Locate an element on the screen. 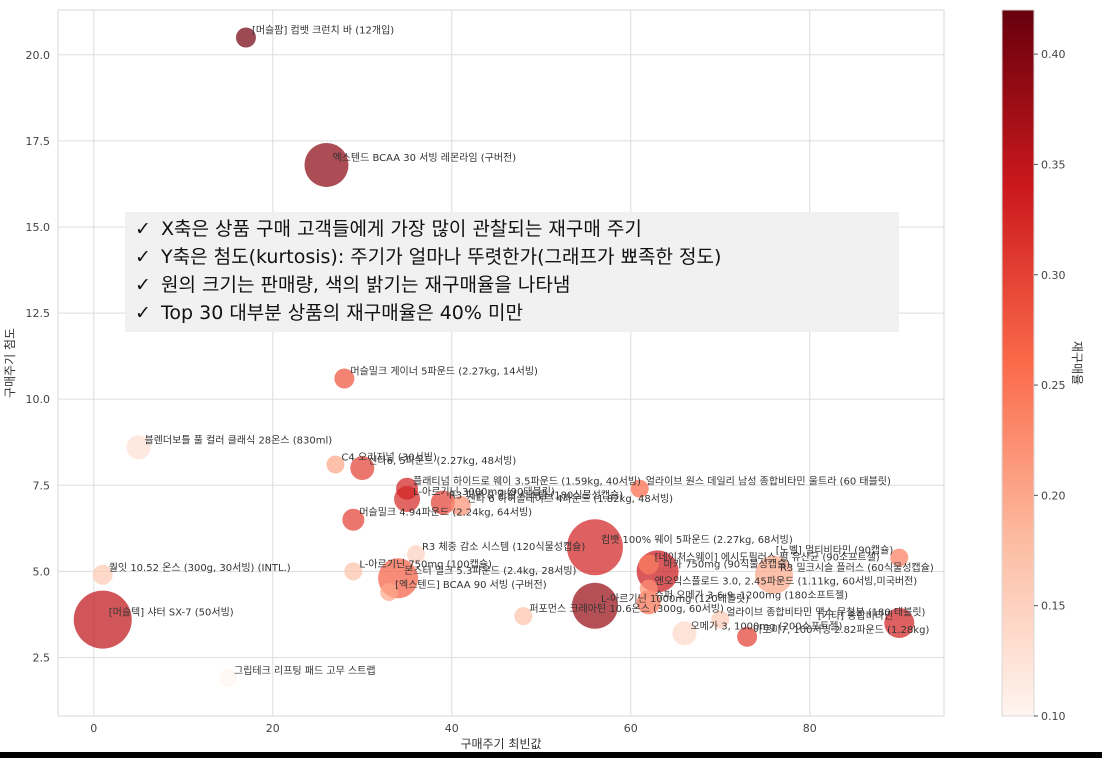 This screenshot has width=1102, height=758. screen-bottom-edge is located at coordinates (551, 755).